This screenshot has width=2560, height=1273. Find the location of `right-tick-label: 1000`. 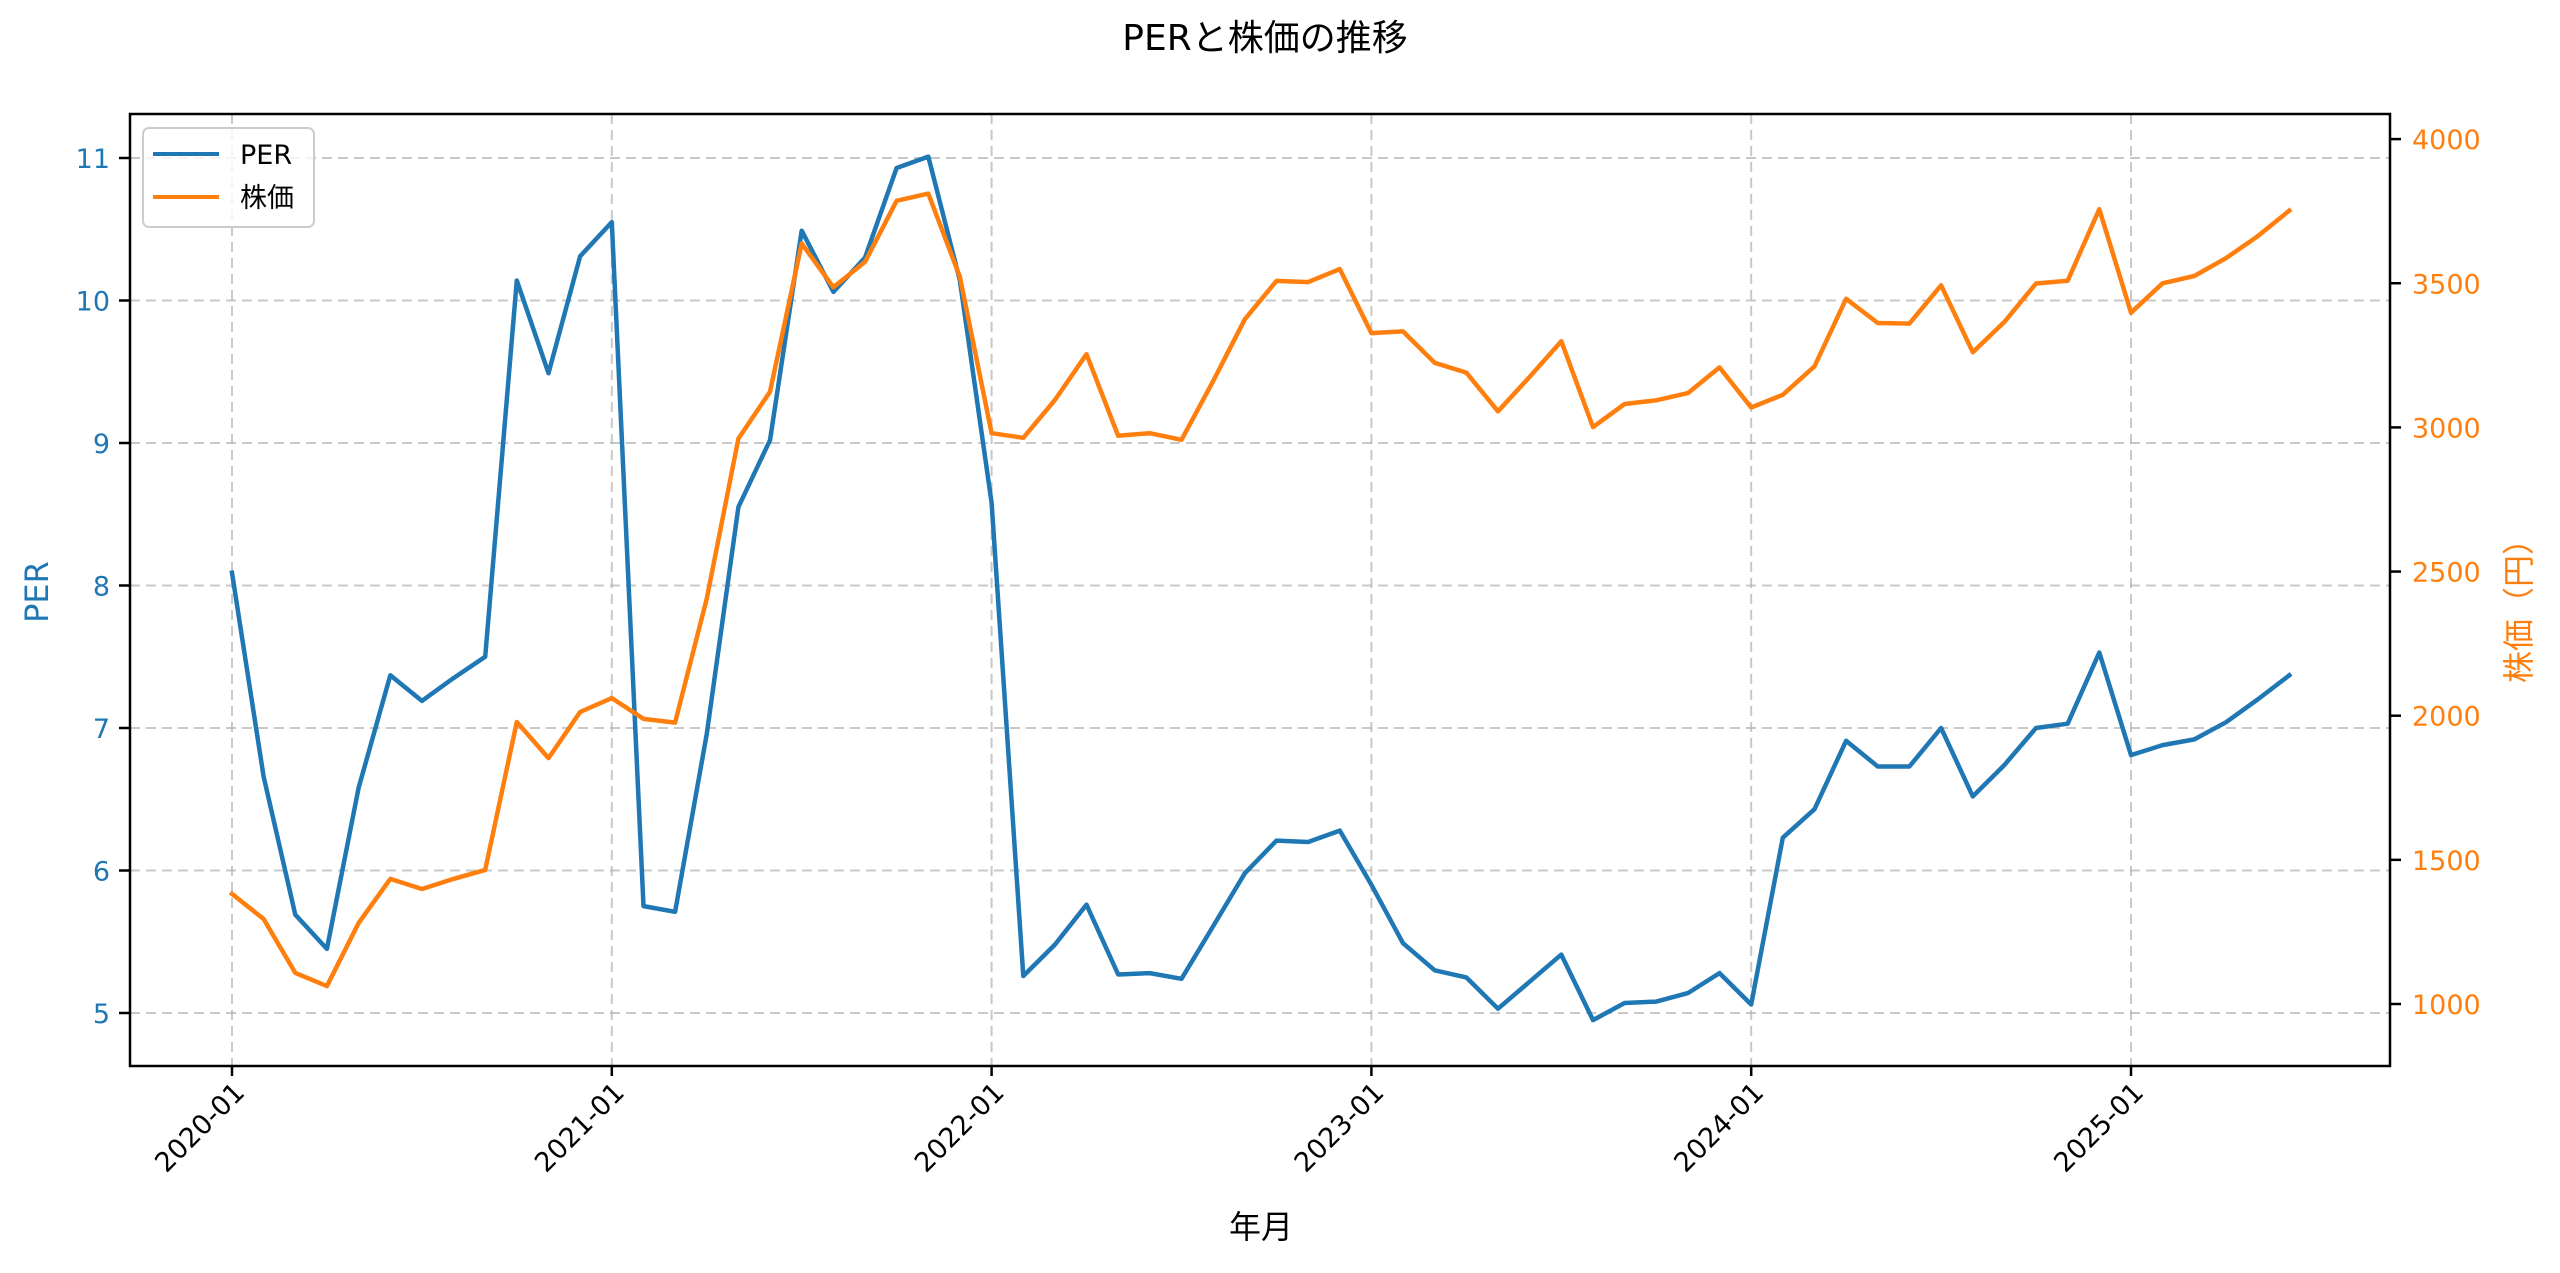

right-tick-label: 1000 is located at coordinates (2446, 1005).